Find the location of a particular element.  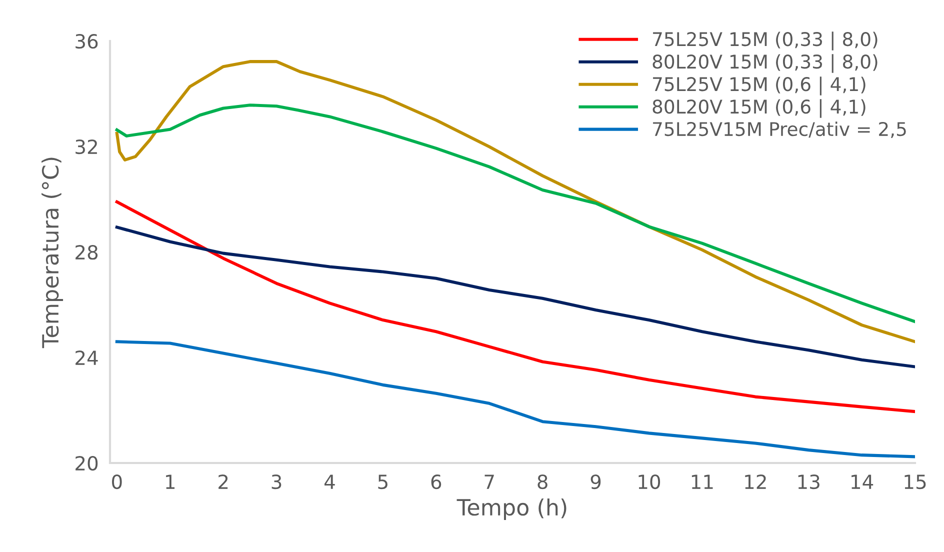

x-tick-label: 9 is located at coordinates (595, 482).